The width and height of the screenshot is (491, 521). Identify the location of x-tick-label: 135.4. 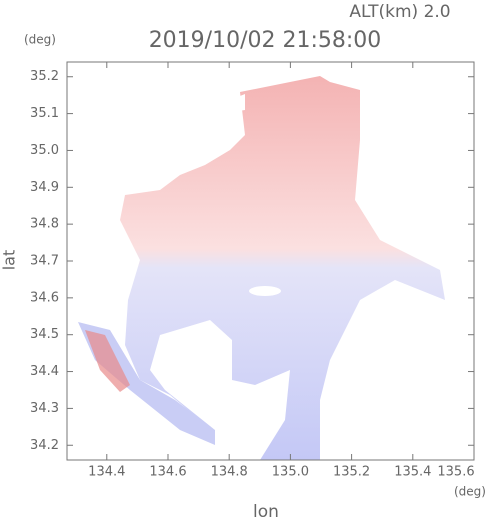
(412, 472).